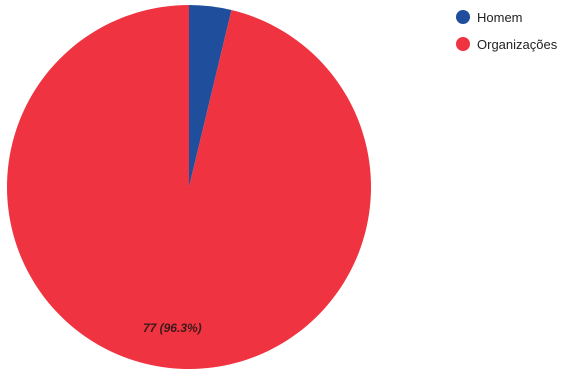 This screenshot has height=376, width=562. I want to click on legend-label-homem: Homem, so click(500, 17).